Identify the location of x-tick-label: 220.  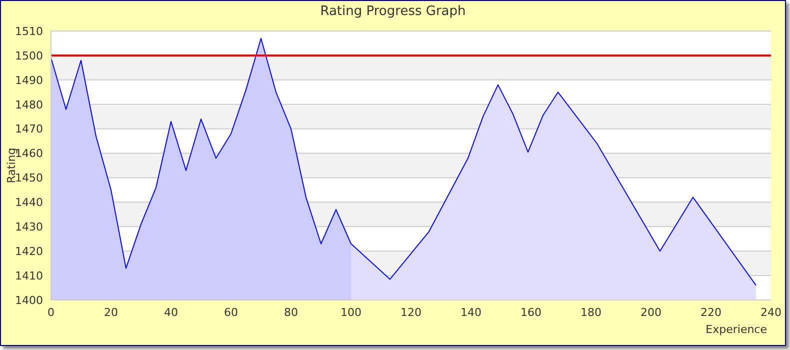
(711, 312).